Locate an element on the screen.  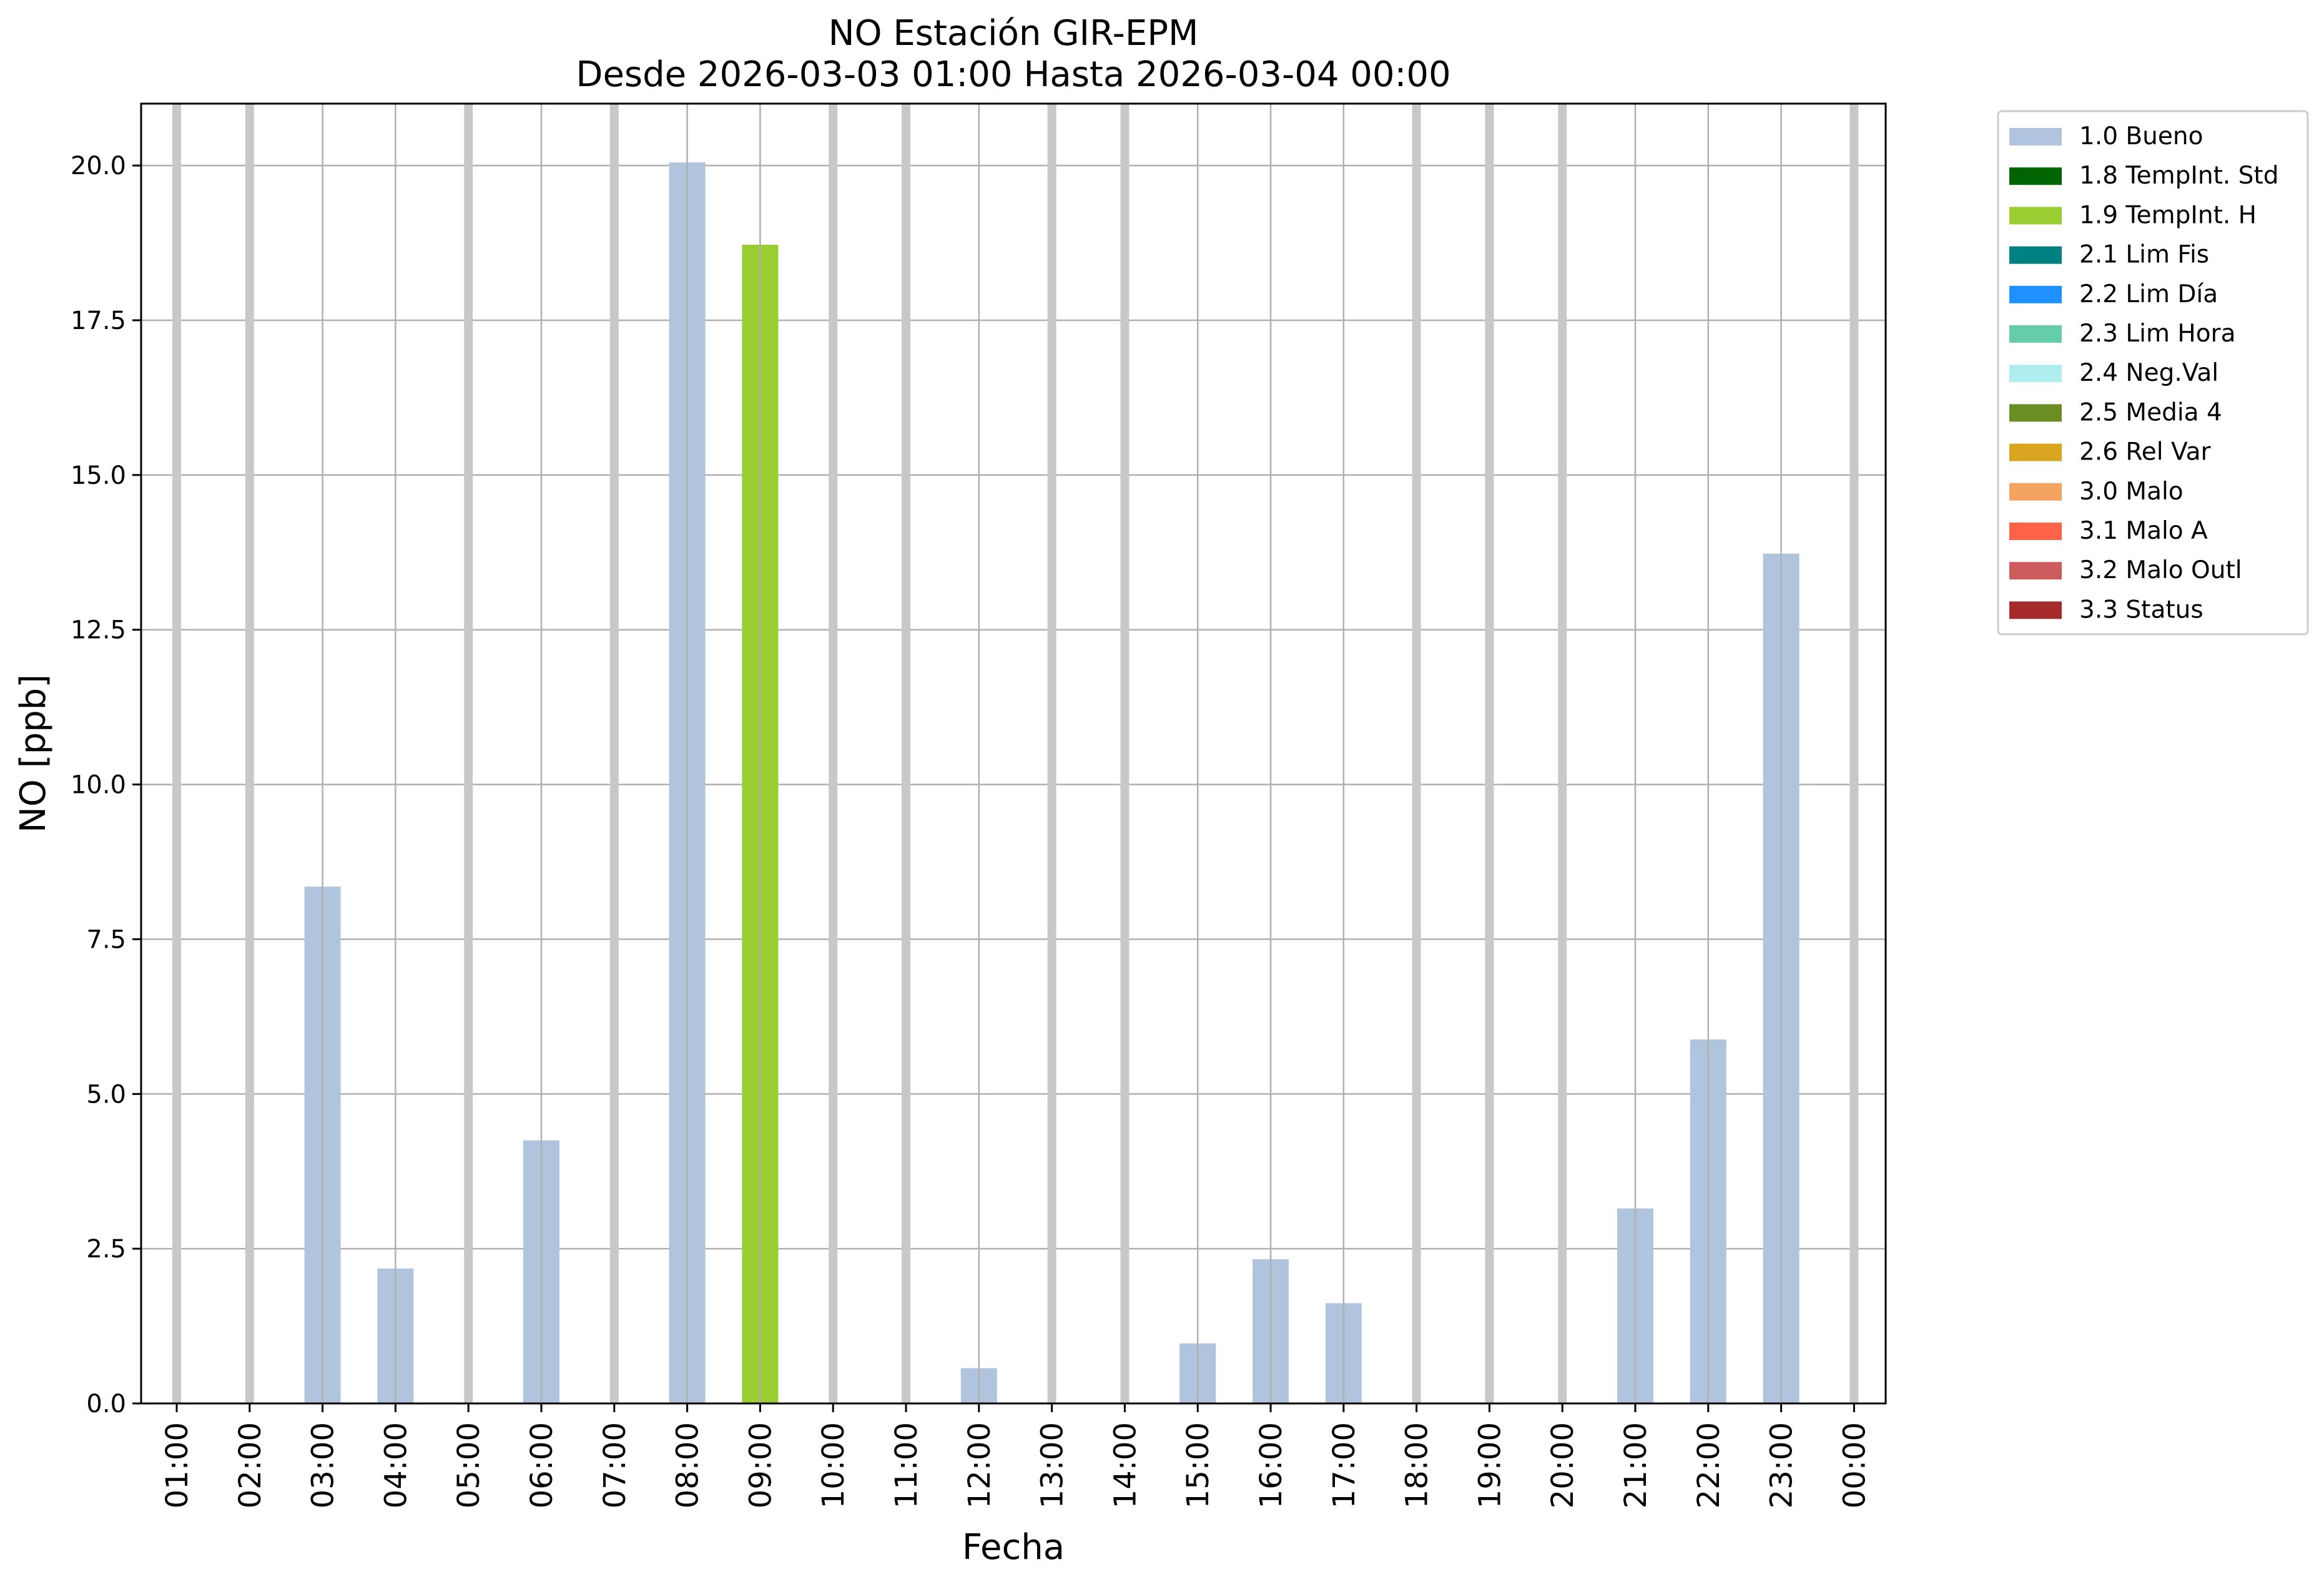
y-tick-label: 7.5 is located at coordinates (106, 939).